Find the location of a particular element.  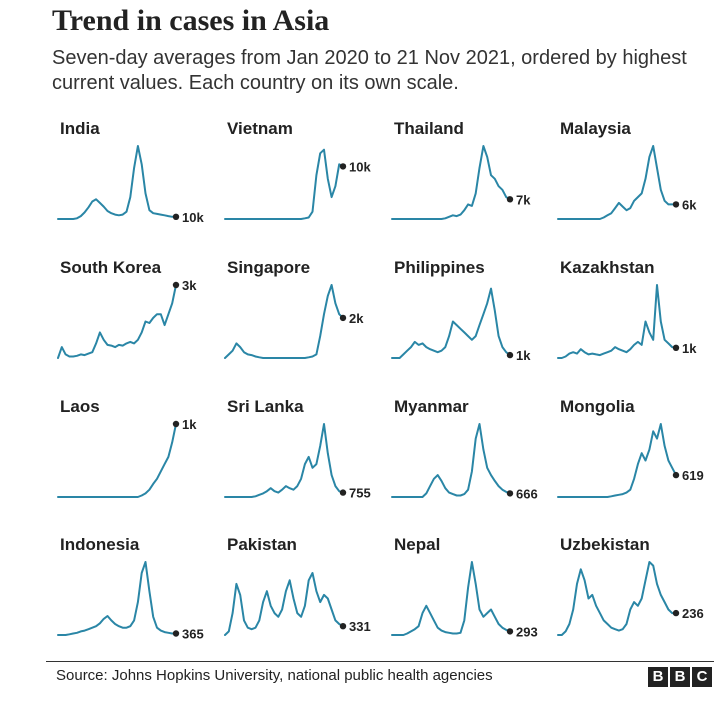

panel-name: Kazakhstan is located at coordinates (607, 267).